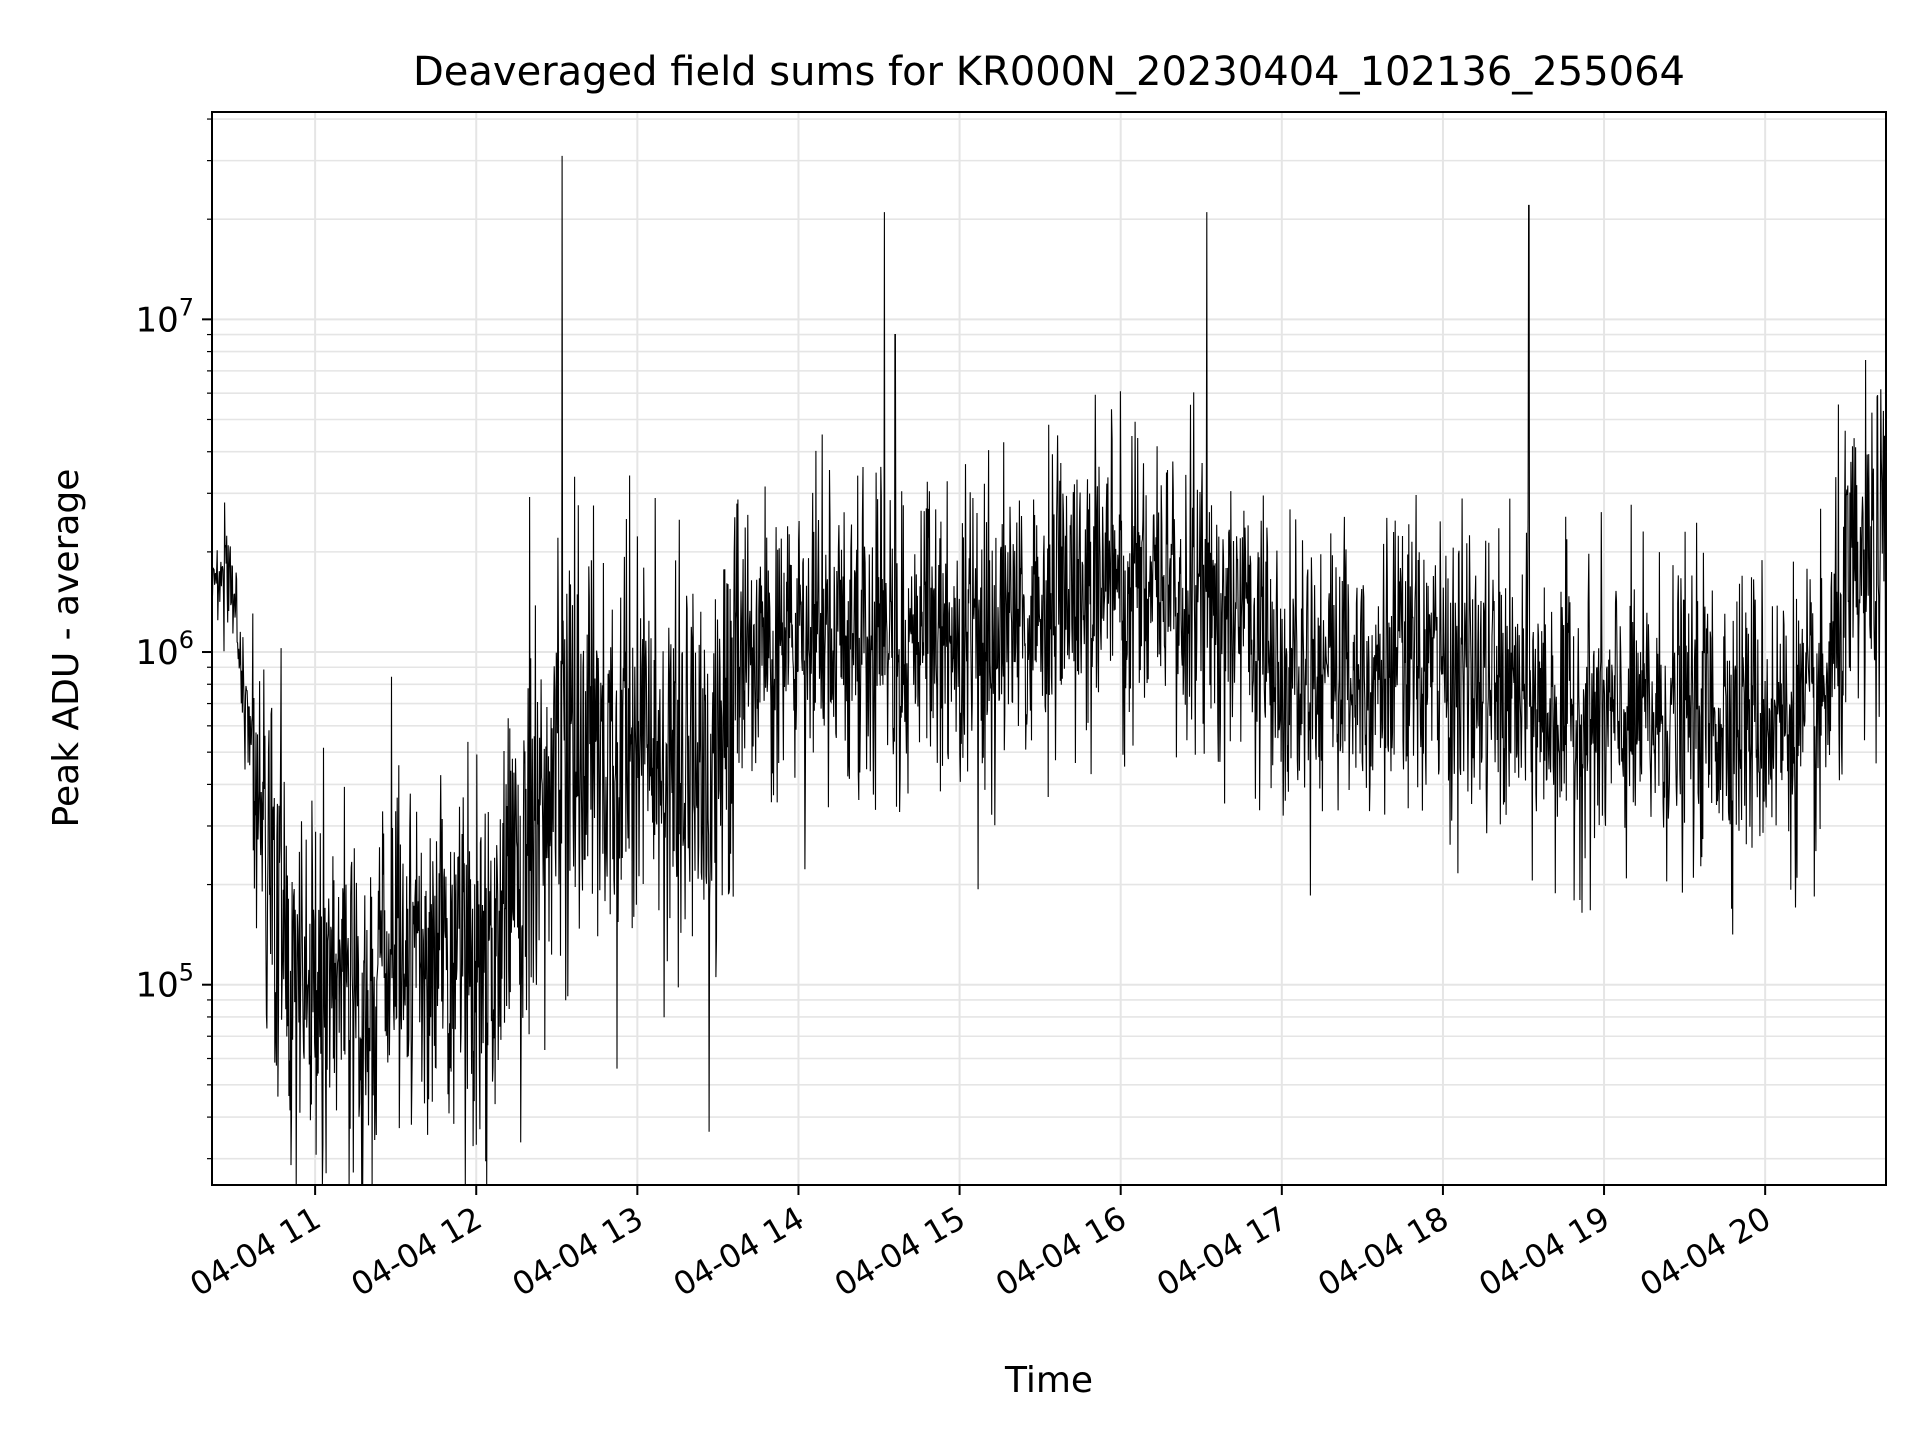 This screenshot has height=1445, width=1920. What do you see at coordinates (1048, 1380) in the screenshot?
I see `x-axis-label: Time` at bounding box center [1048, 1380].